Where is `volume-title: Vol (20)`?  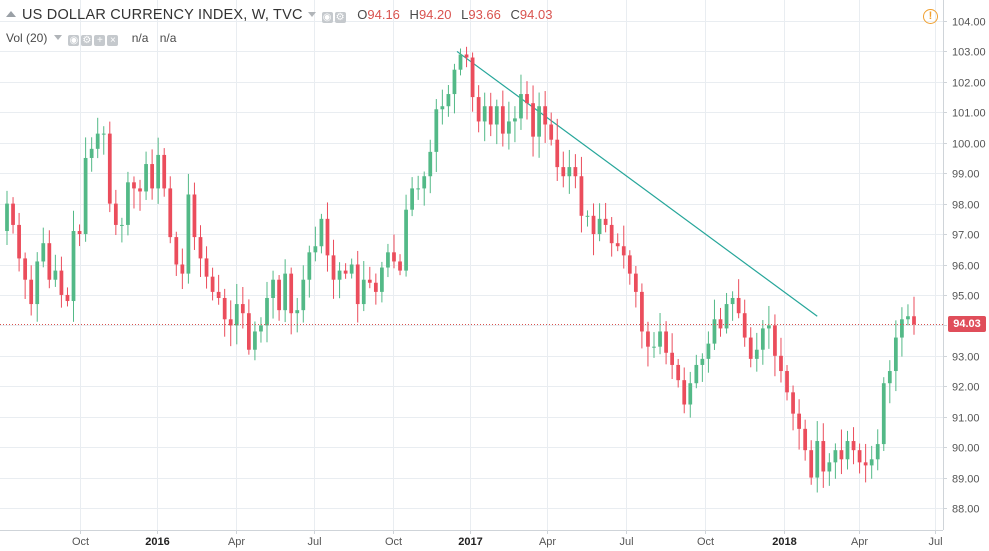
volume-title: Vol (20) is located at coordinates (27, 38).